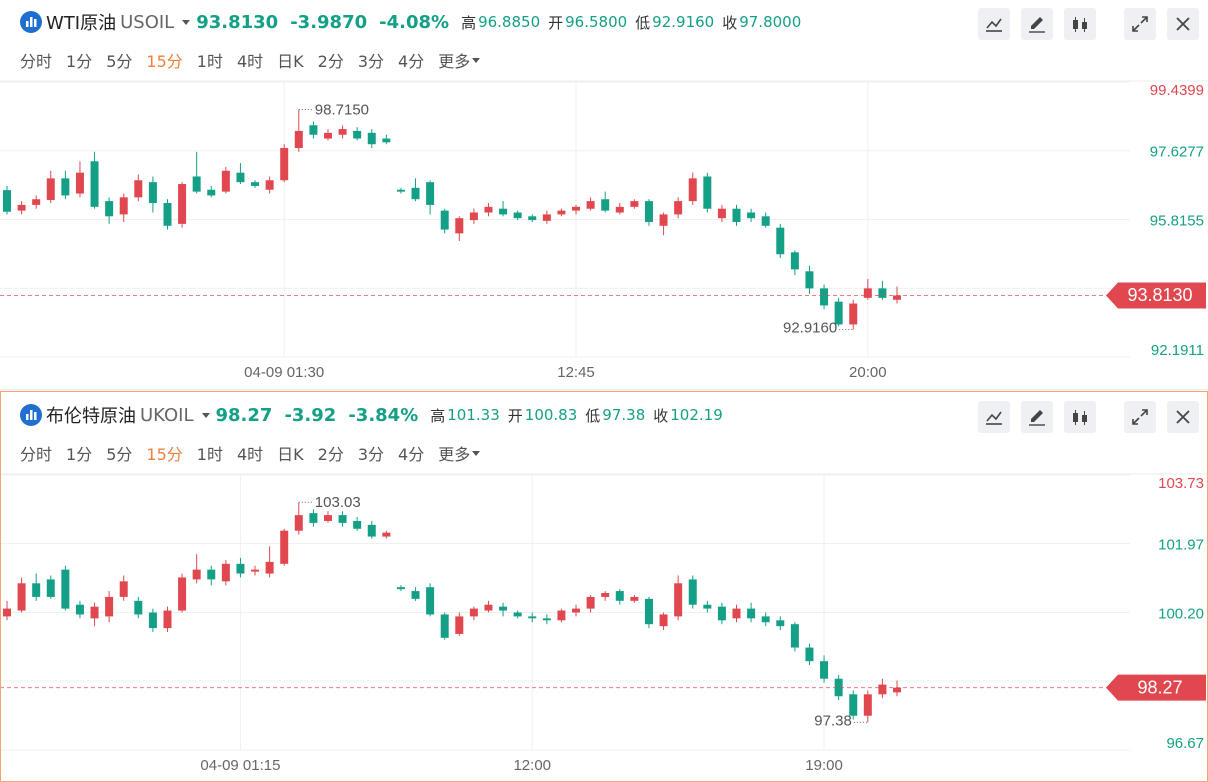 This screenshot has height=782, width=1208. Describe the element at coordinates (624, 415) in the screenshot. I see `stat-value: 97.38` at that location.